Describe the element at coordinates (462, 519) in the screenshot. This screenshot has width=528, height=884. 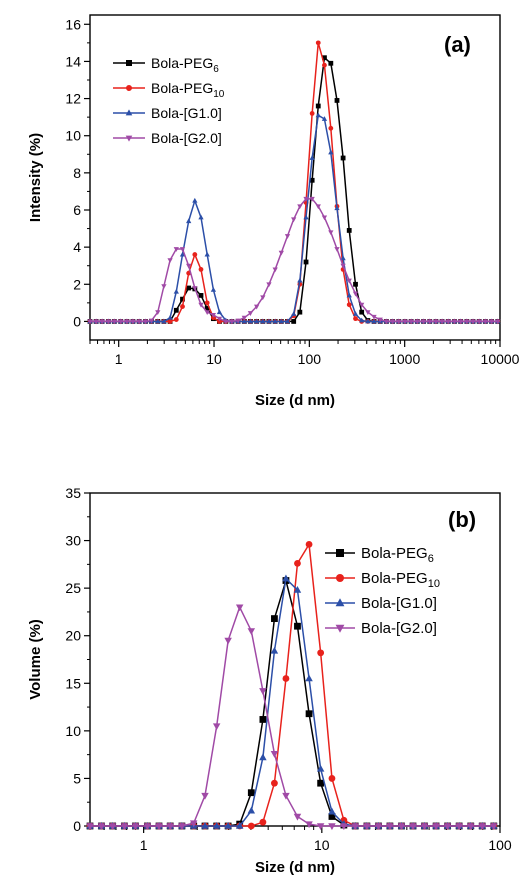
I see `panel-b-label: (b)` at that location.